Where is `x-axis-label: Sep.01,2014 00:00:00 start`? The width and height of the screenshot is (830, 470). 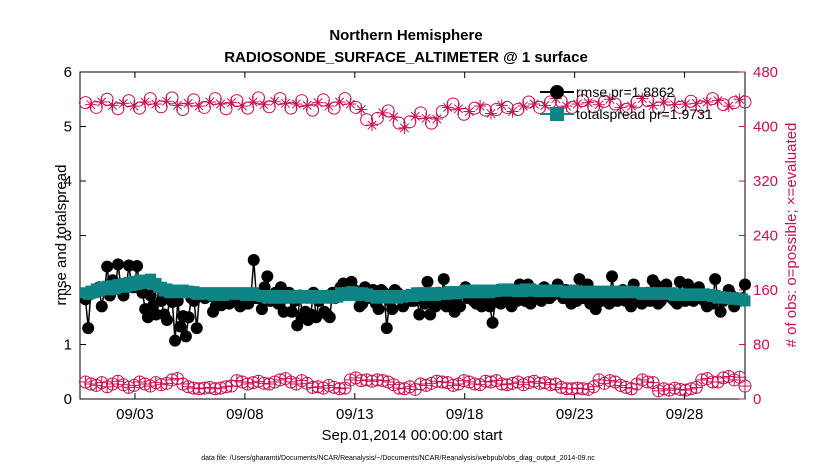 x-axis-label: Sep.01,2014 00:00:00 start is located at coordinates (413, 435).